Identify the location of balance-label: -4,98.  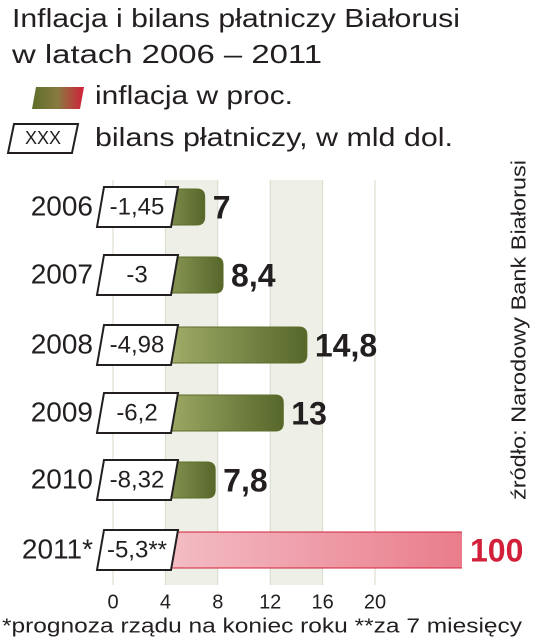
(137, 344).